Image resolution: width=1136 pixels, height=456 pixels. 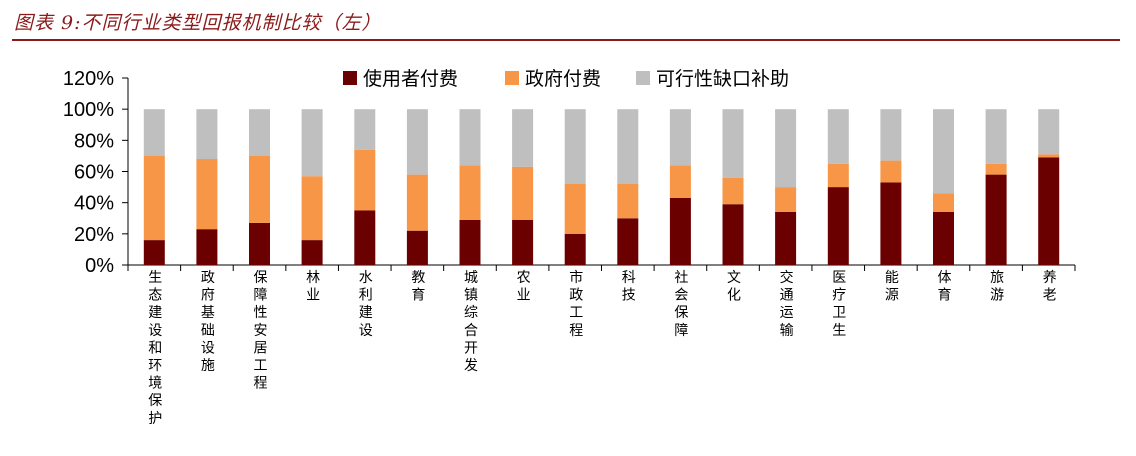 What do you see at coordinates (629, 287) in the screenshot?
I see `category-label: 科技` at bounding box center [629, 287].